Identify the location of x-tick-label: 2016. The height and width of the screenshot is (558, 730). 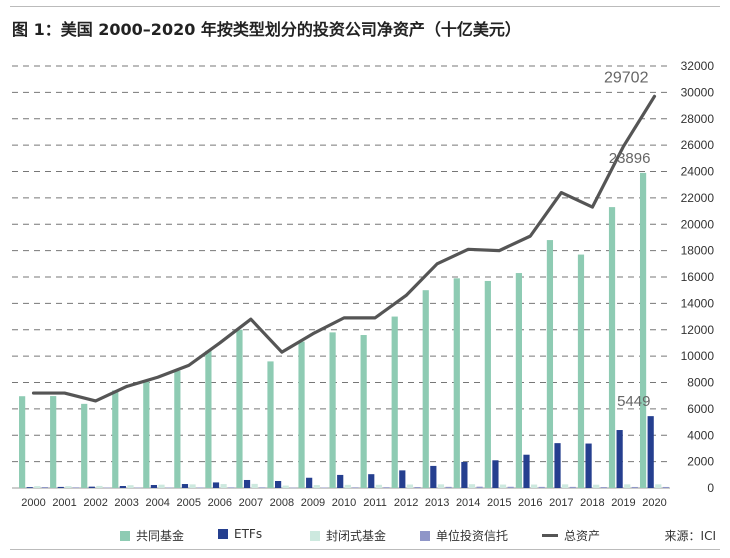
(530, 503).